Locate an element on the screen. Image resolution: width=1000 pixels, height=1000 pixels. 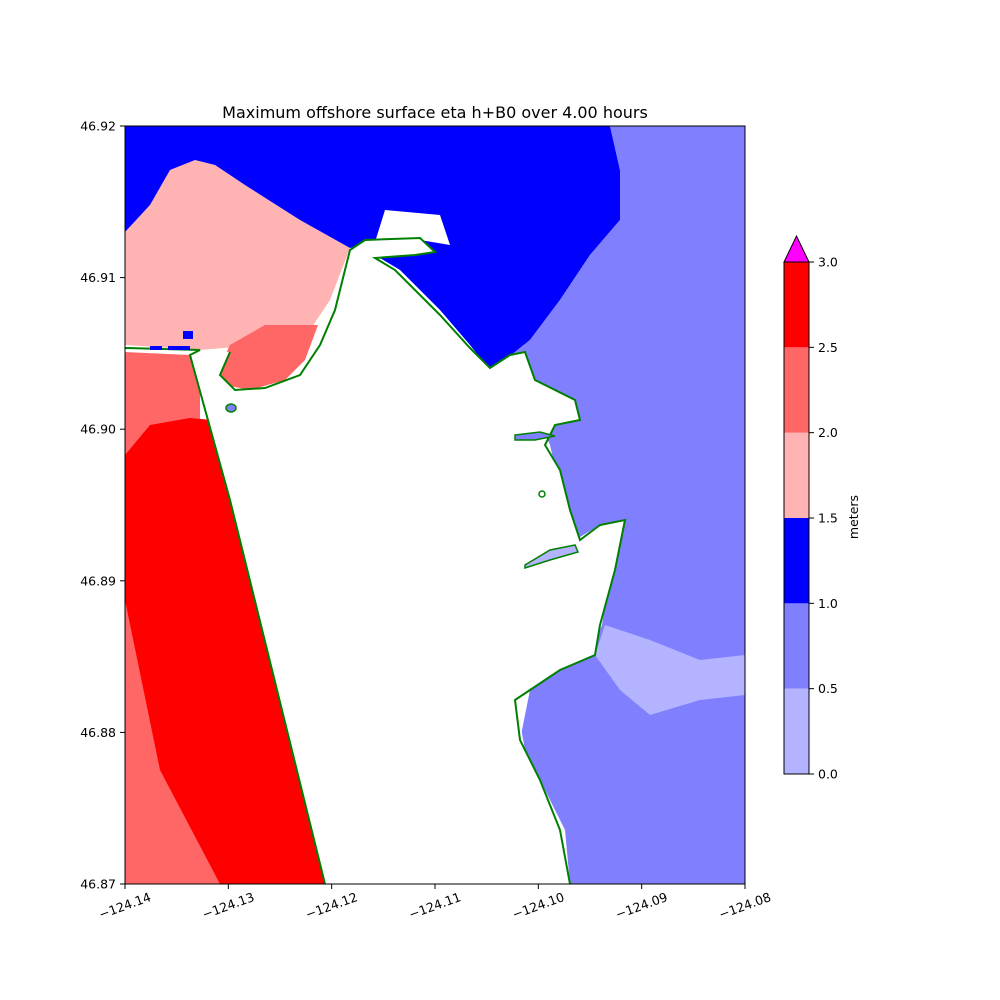
x-tick-label: −124.14 is located at coordinates (125, 905).